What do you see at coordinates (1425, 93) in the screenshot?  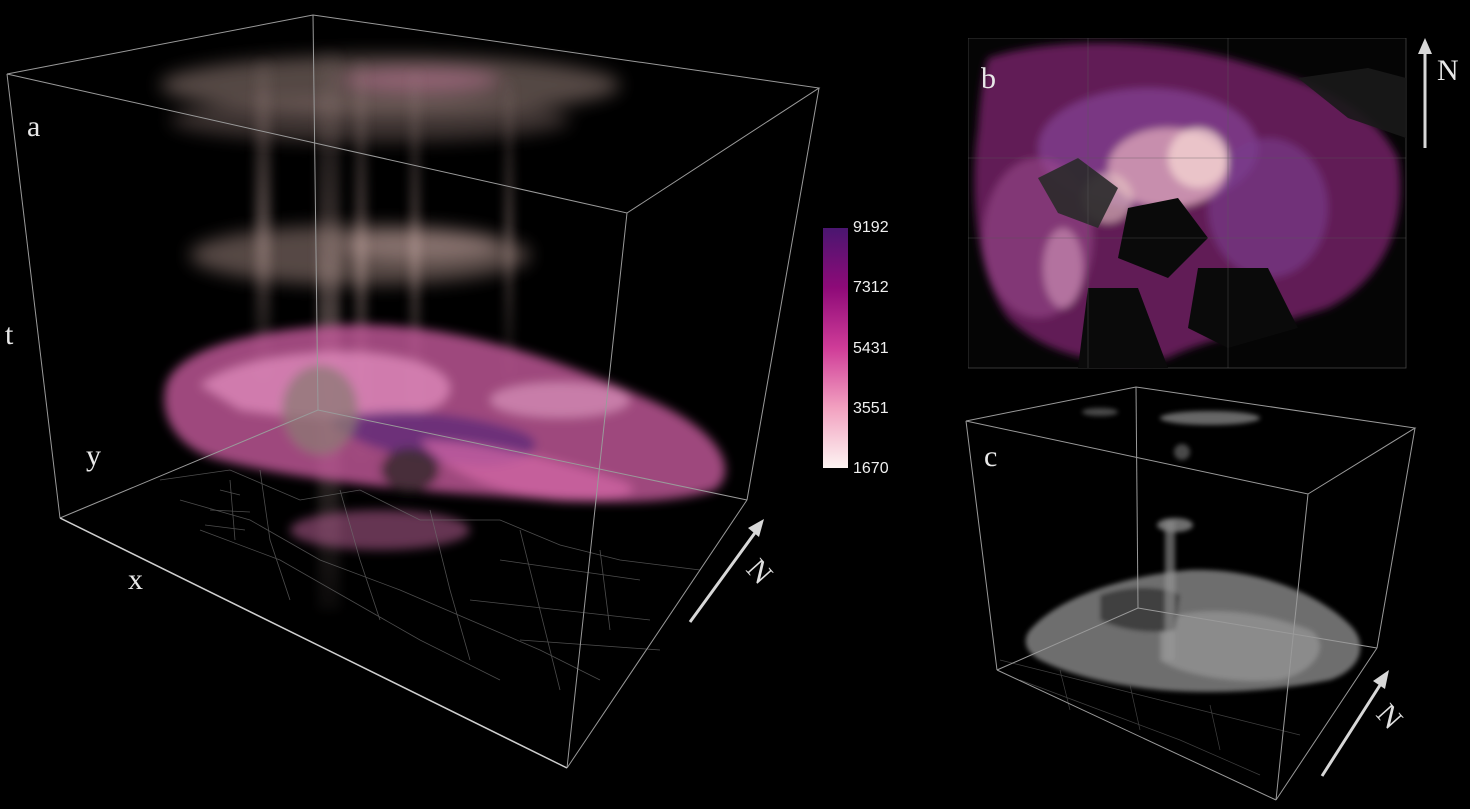 I see `north-arrow-b` at bounding box center [1425, 93].